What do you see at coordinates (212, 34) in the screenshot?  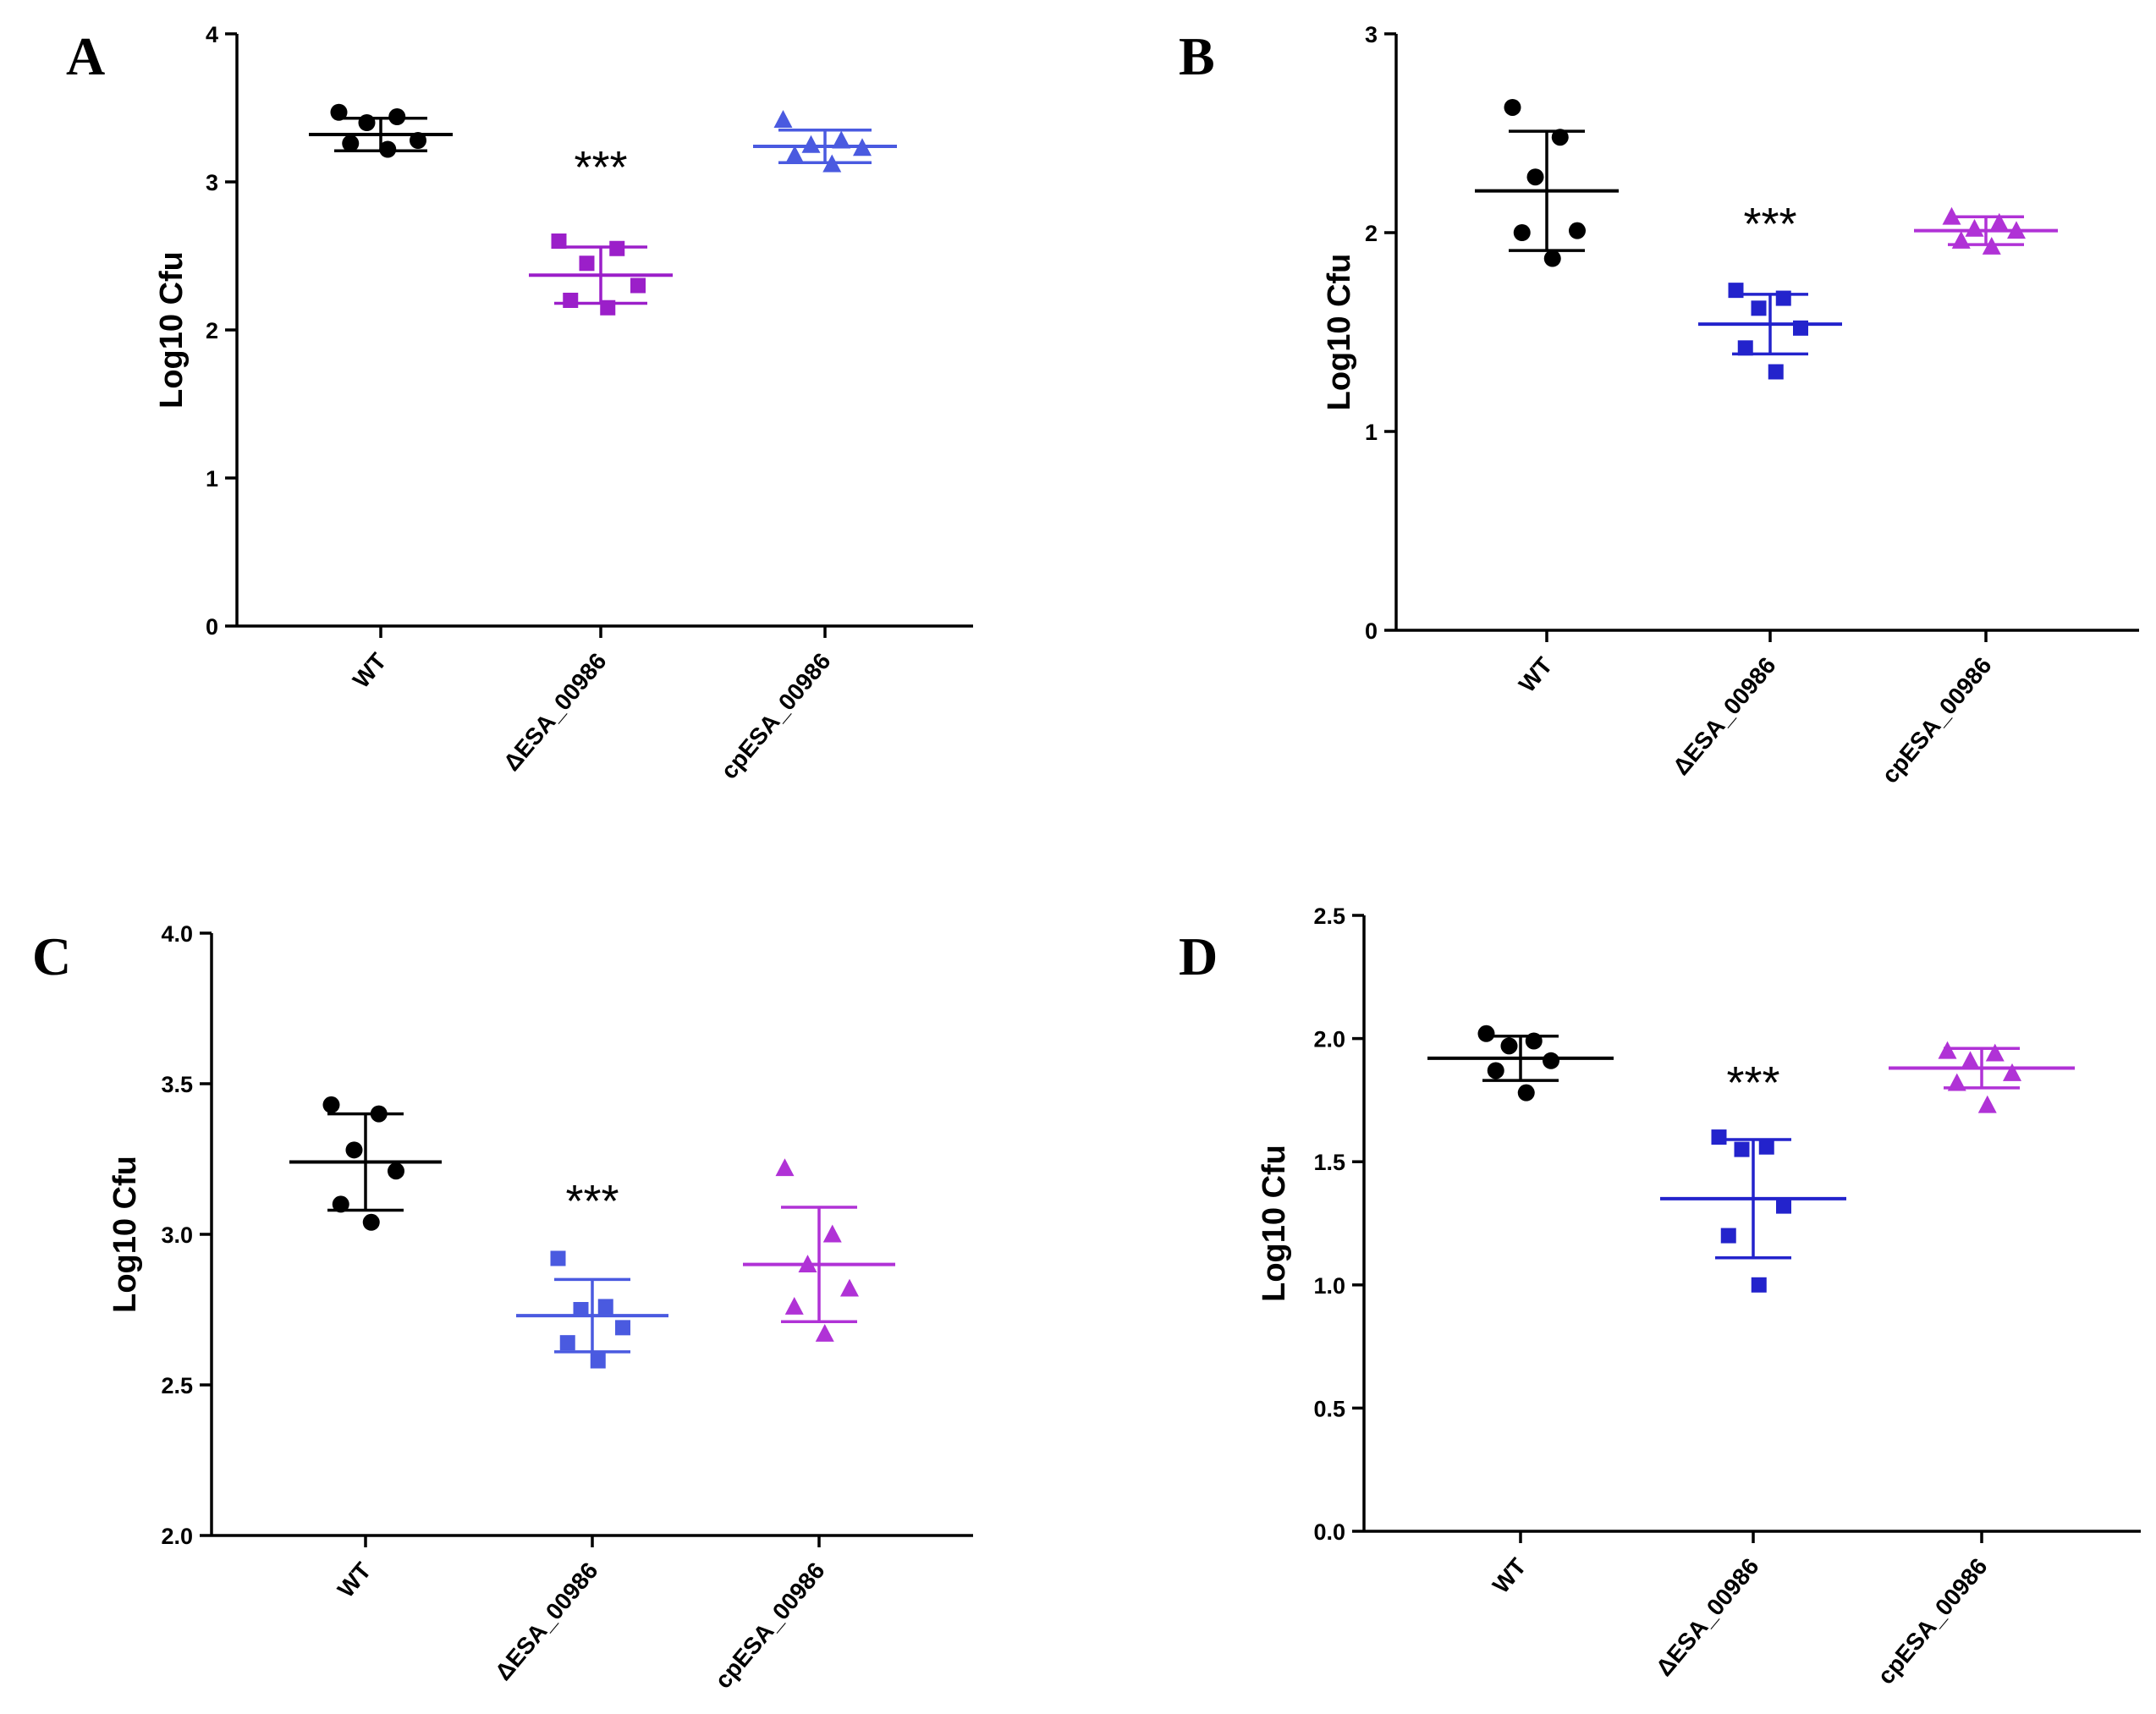 I see `y-tick-label: 4` at bounding box center [212, 34].